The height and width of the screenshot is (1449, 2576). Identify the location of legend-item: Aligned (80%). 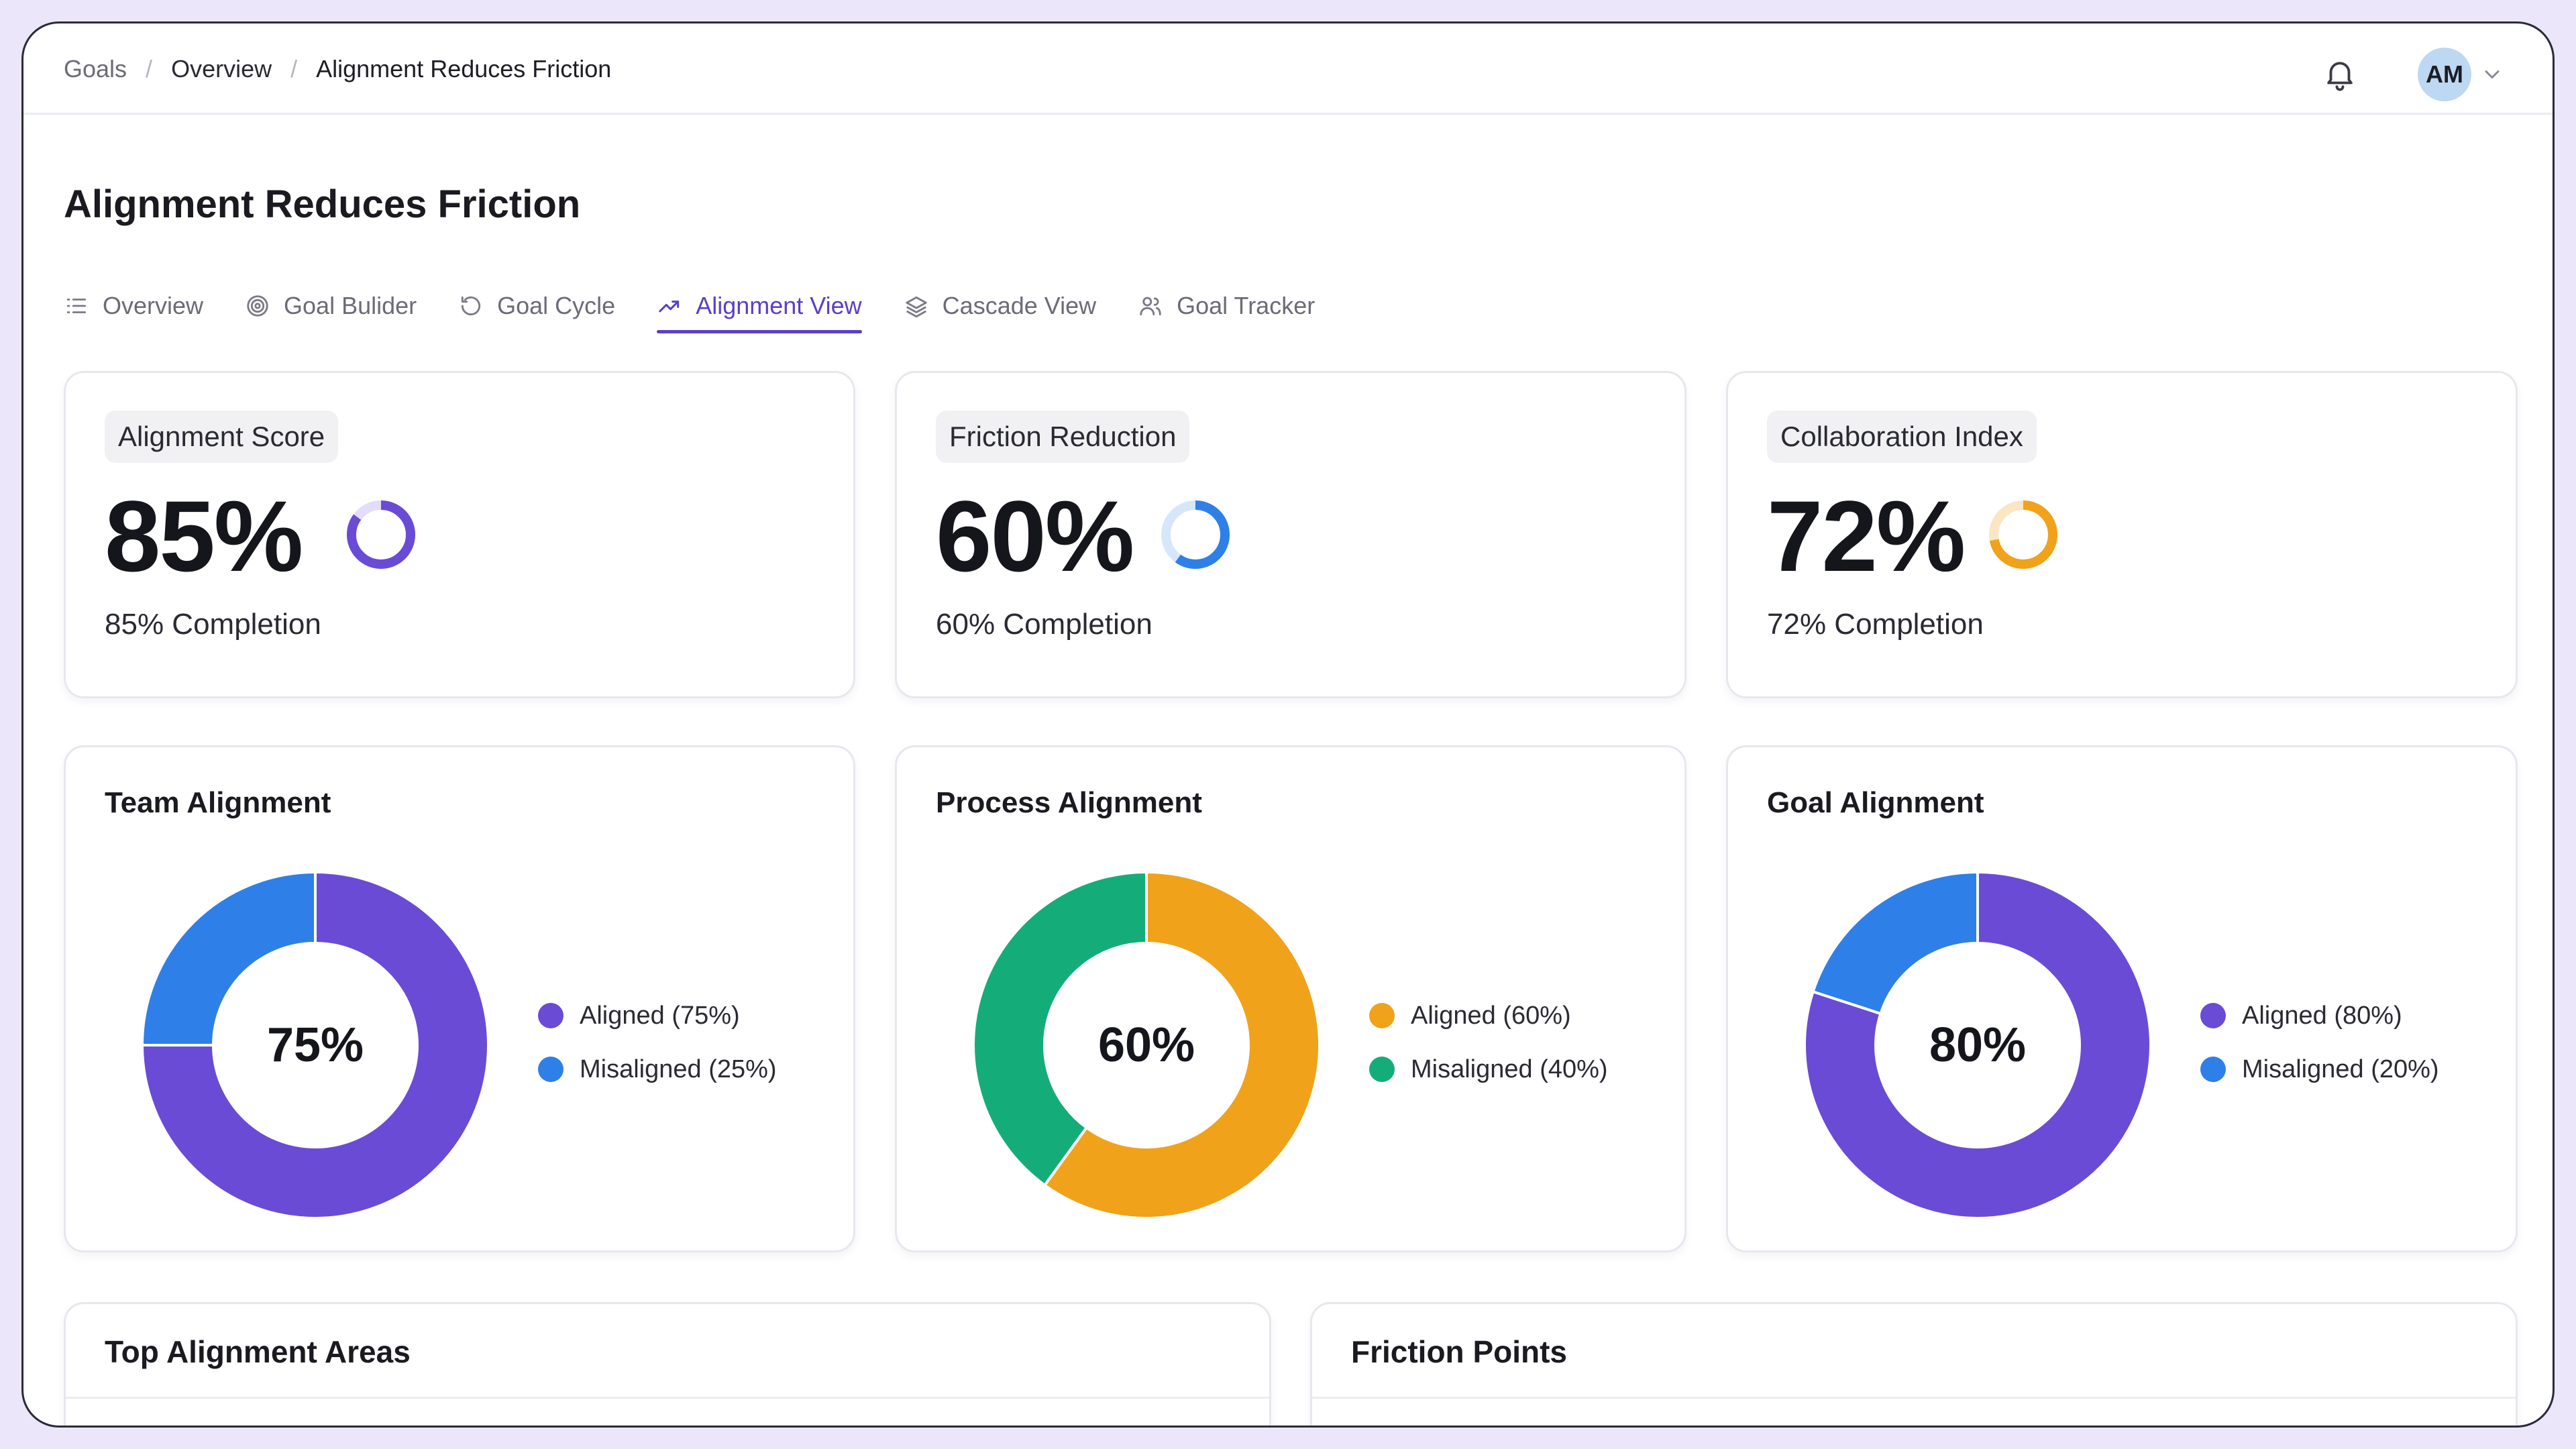
(2319, 1015).